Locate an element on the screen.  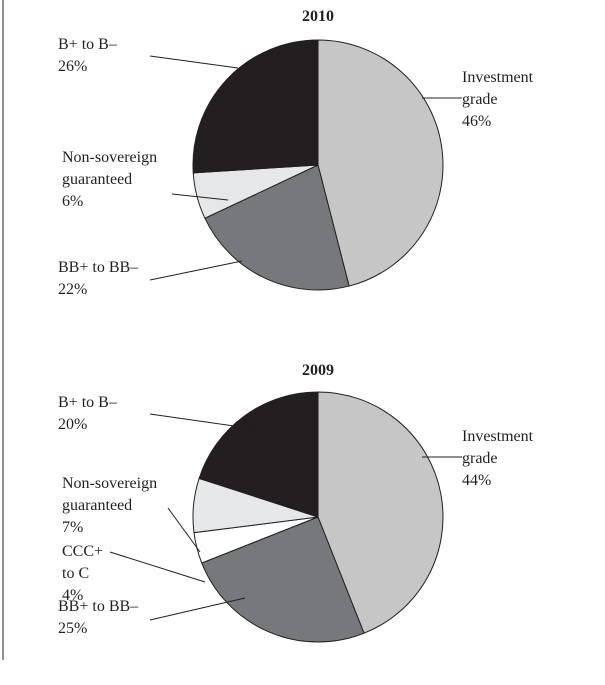
chart-title: 2009 is located at coordinates (318, 370).